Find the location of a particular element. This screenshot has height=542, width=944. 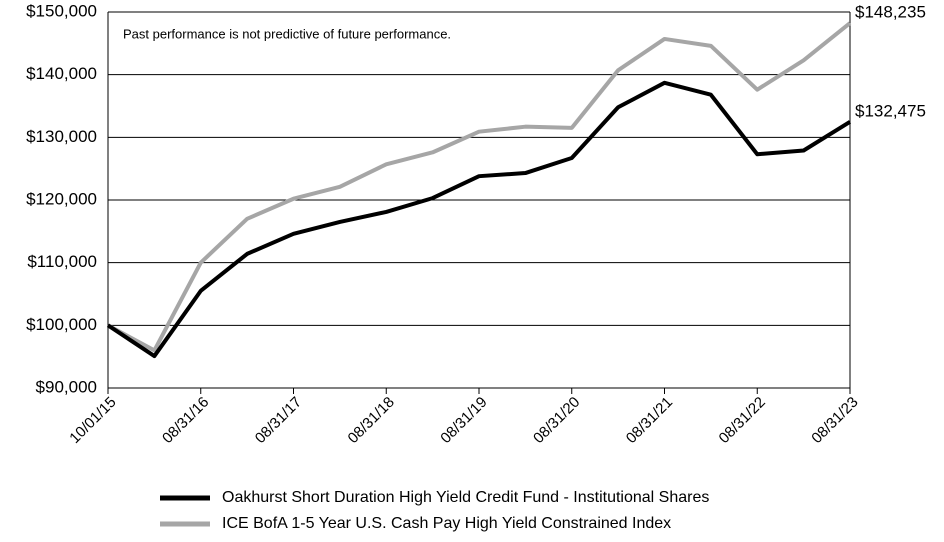

x-tick-label: 08/31/18 is located at coordinates (371, 420).